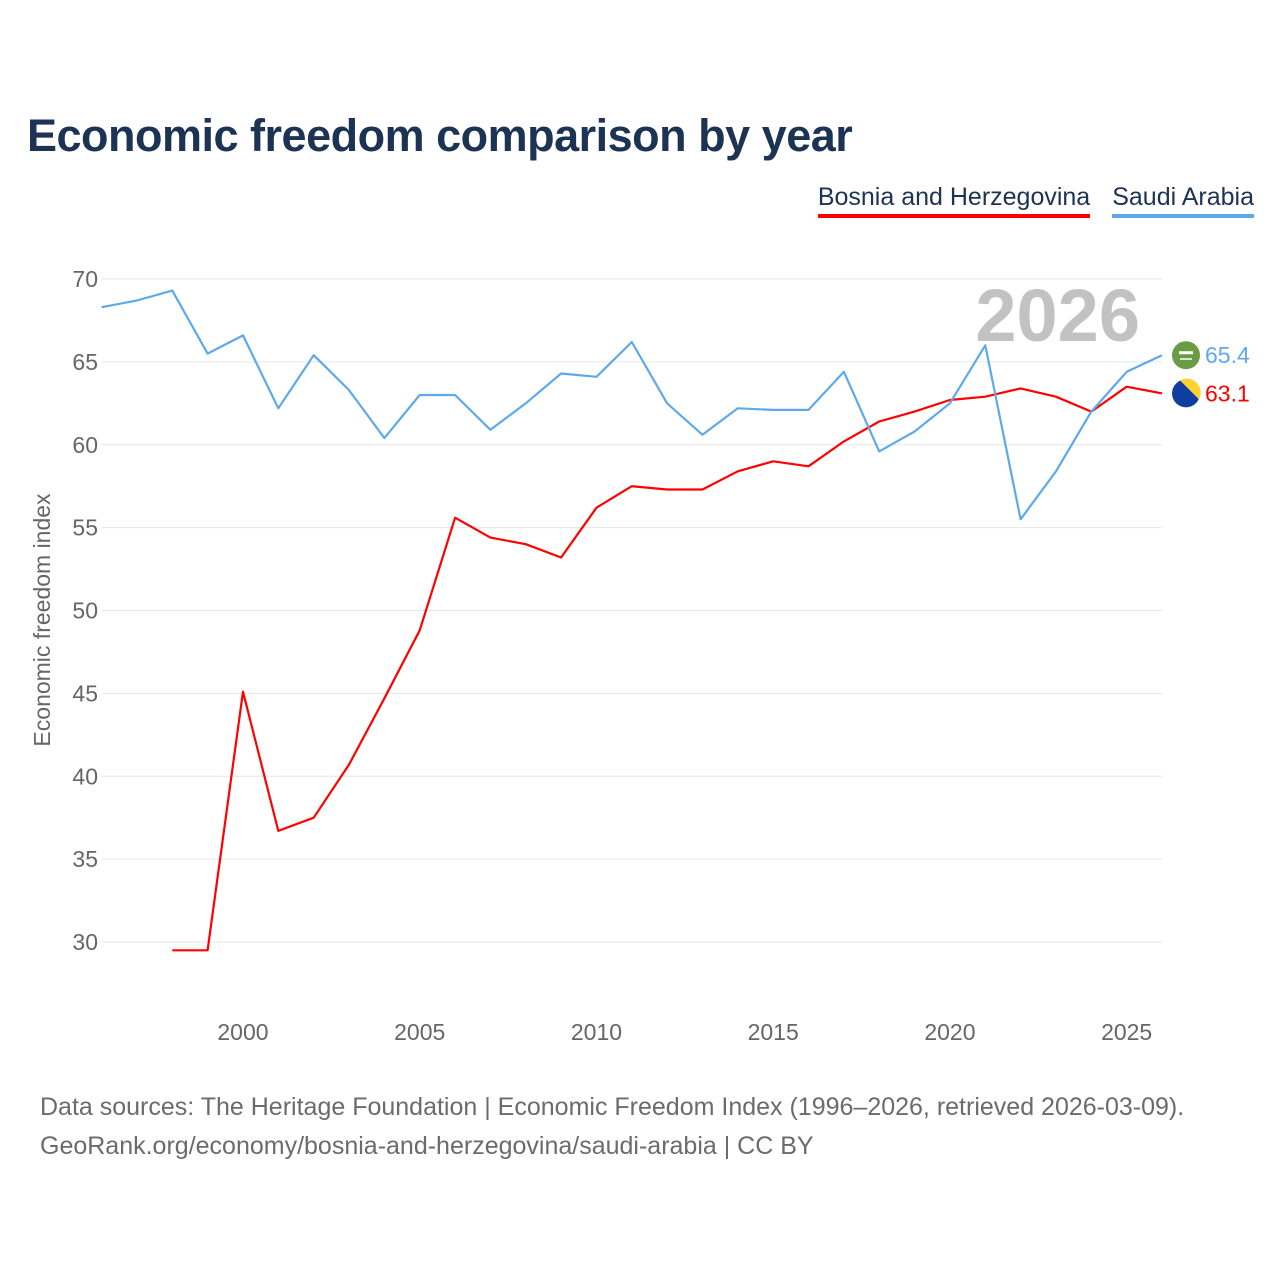 The width and height of the screenshot is (1280, 1280). I want to click on y-tick-label: 55, so click(85, 528).